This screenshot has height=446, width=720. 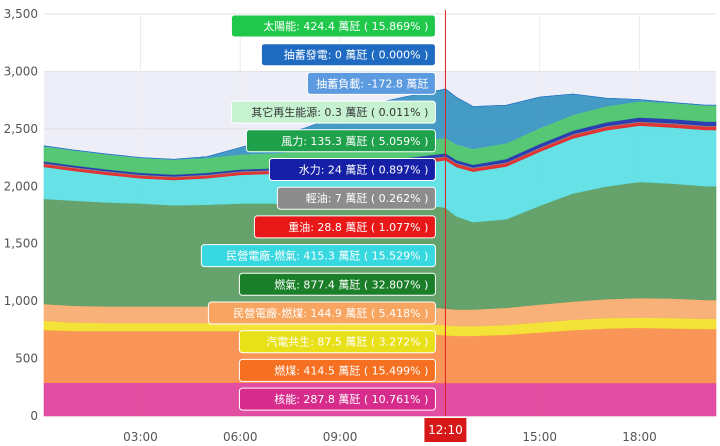 I want to click on y-tick-label: 1,000, so click(x=21, y=301).